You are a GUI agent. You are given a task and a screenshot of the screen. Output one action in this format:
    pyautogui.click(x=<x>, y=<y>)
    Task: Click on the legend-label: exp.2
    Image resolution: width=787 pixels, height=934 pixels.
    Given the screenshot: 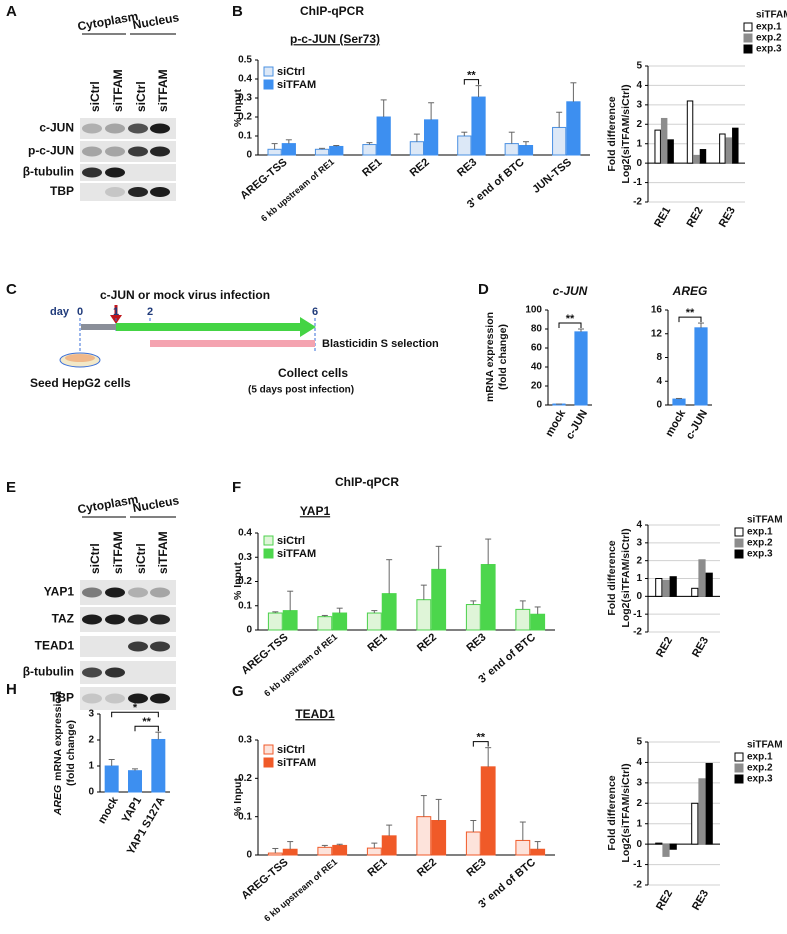 What is the action you would take?
    pyautogui.click(x=769, y=38)
    